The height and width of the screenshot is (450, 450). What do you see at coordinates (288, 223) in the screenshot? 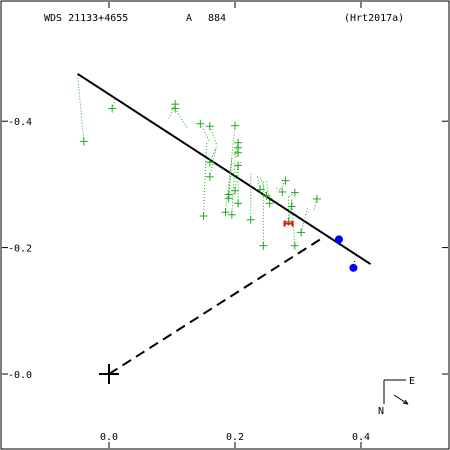
I see `highlighted-observation` at bounding box center [288, 223].